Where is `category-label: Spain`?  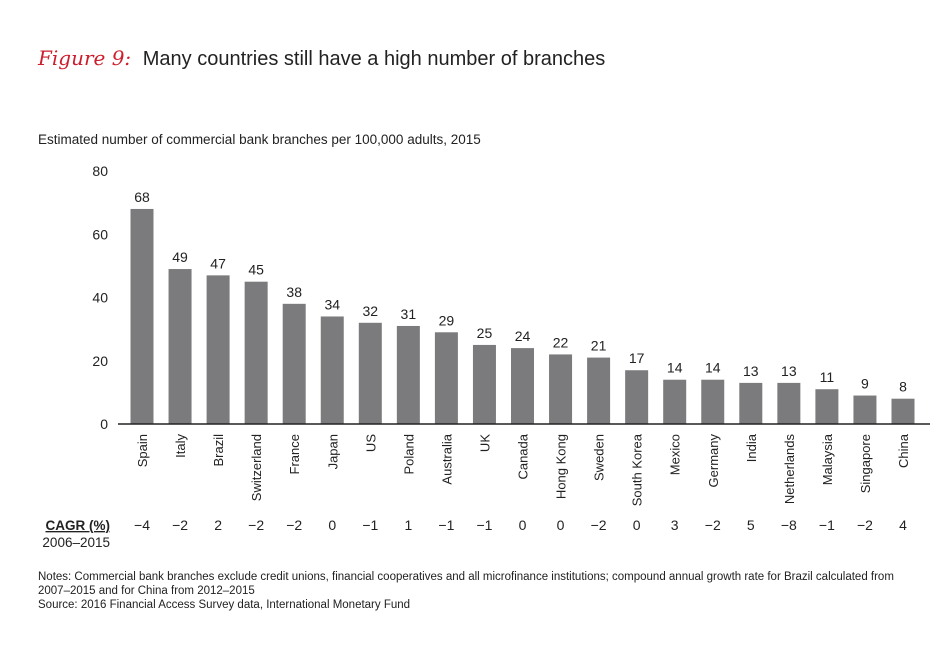 category-label: Spain is located at coordinates (142, 450).